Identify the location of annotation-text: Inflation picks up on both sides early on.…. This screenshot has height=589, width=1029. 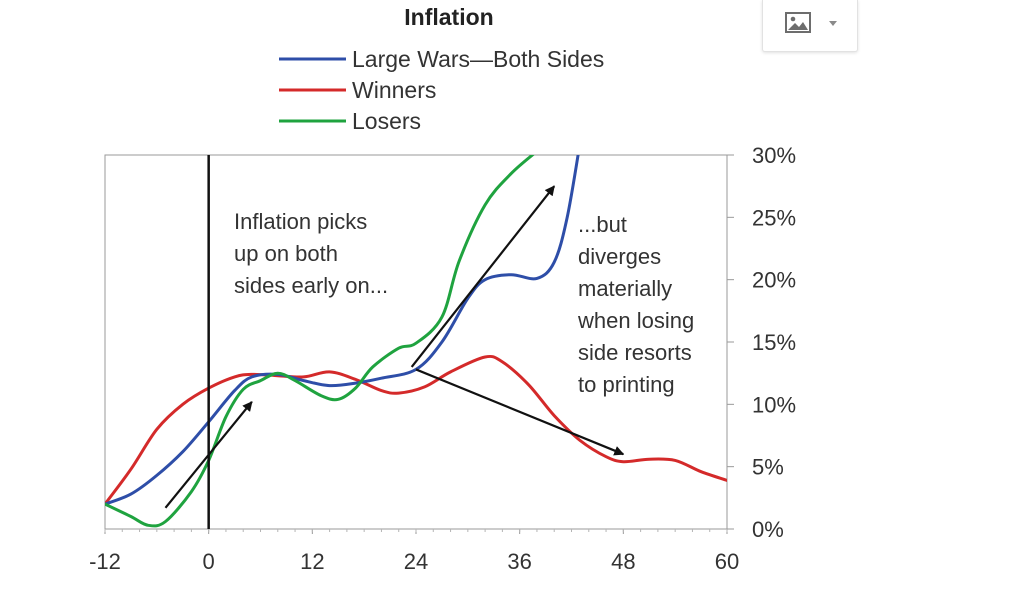
(311, 253).